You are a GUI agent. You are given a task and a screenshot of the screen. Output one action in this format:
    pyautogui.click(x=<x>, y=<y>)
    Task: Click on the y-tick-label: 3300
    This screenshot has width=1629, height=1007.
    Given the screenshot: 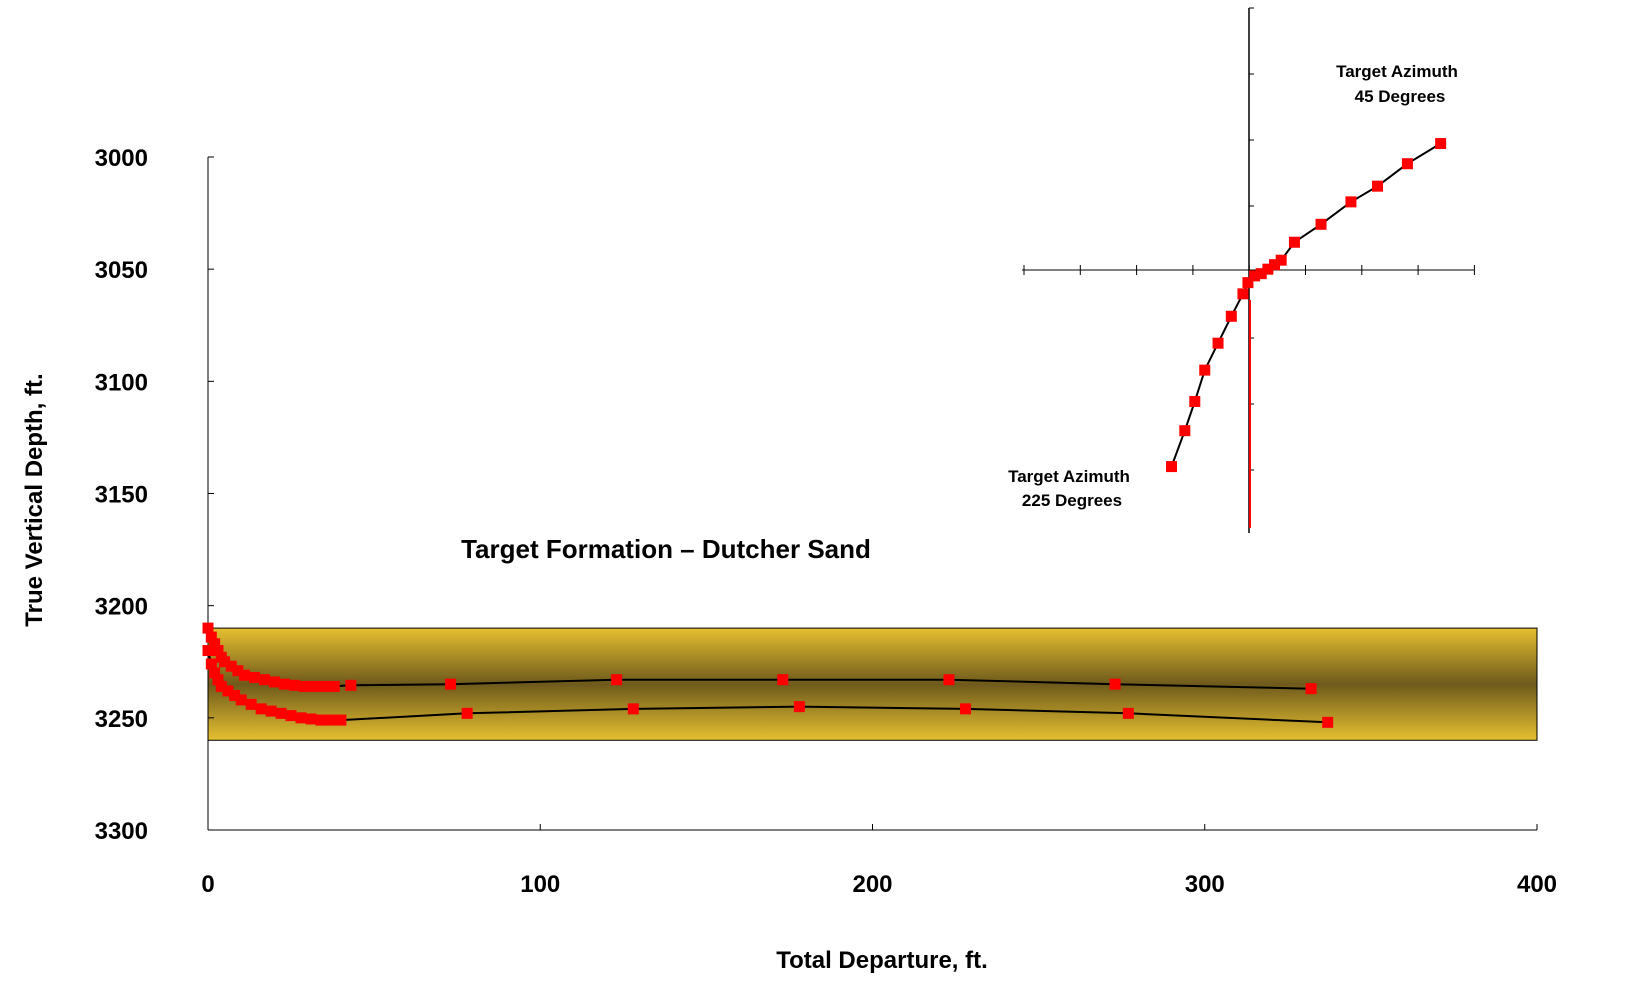 What is the action you would take?
    pyautogui.click(x=121, y=831)
    